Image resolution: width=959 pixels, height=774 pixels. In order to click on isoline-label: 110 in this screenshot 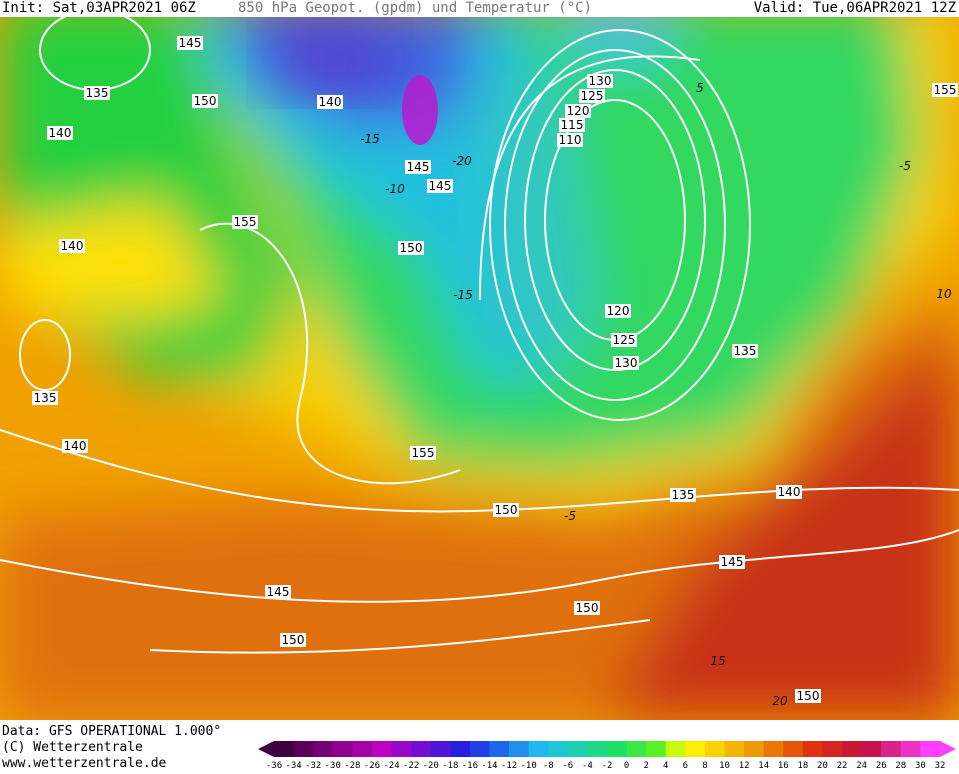, I will do `click(570, 140)`.